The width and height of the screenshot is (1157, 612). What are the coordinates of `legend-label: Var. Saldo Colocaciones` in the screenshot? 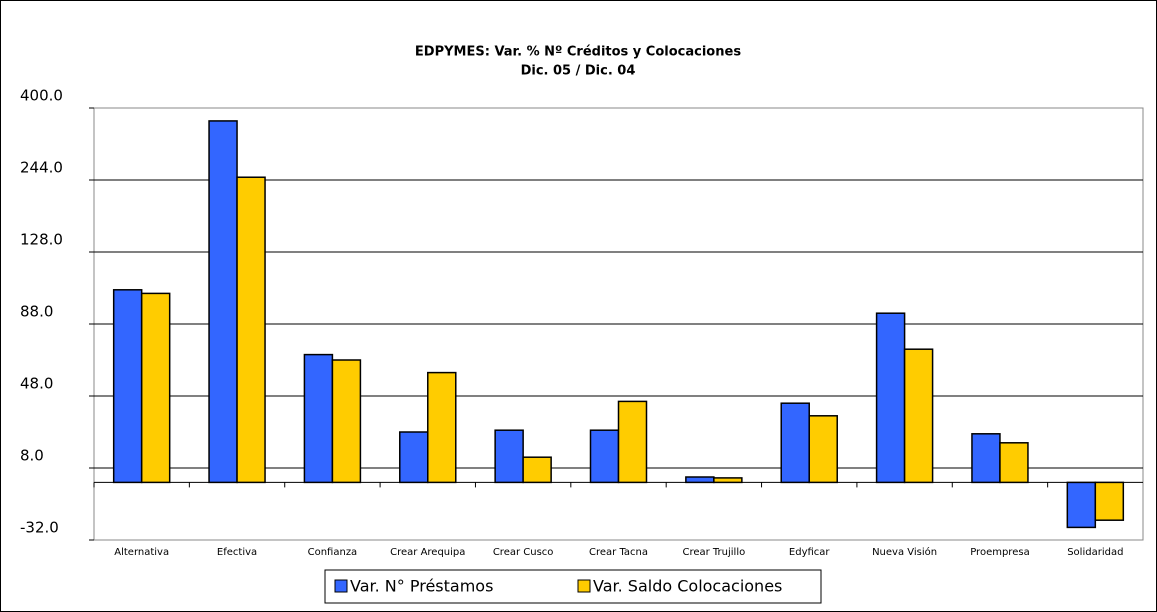 It's located at (687, 586).